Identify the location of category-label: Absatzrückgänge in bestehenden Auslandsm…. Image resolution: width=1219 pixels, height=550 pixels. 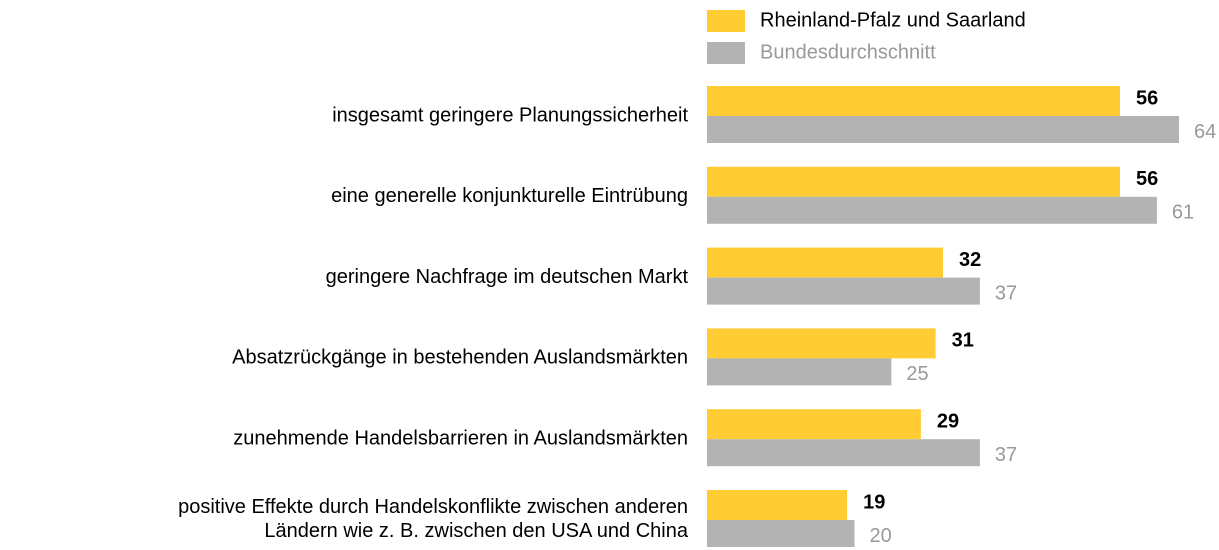
(460, 358).